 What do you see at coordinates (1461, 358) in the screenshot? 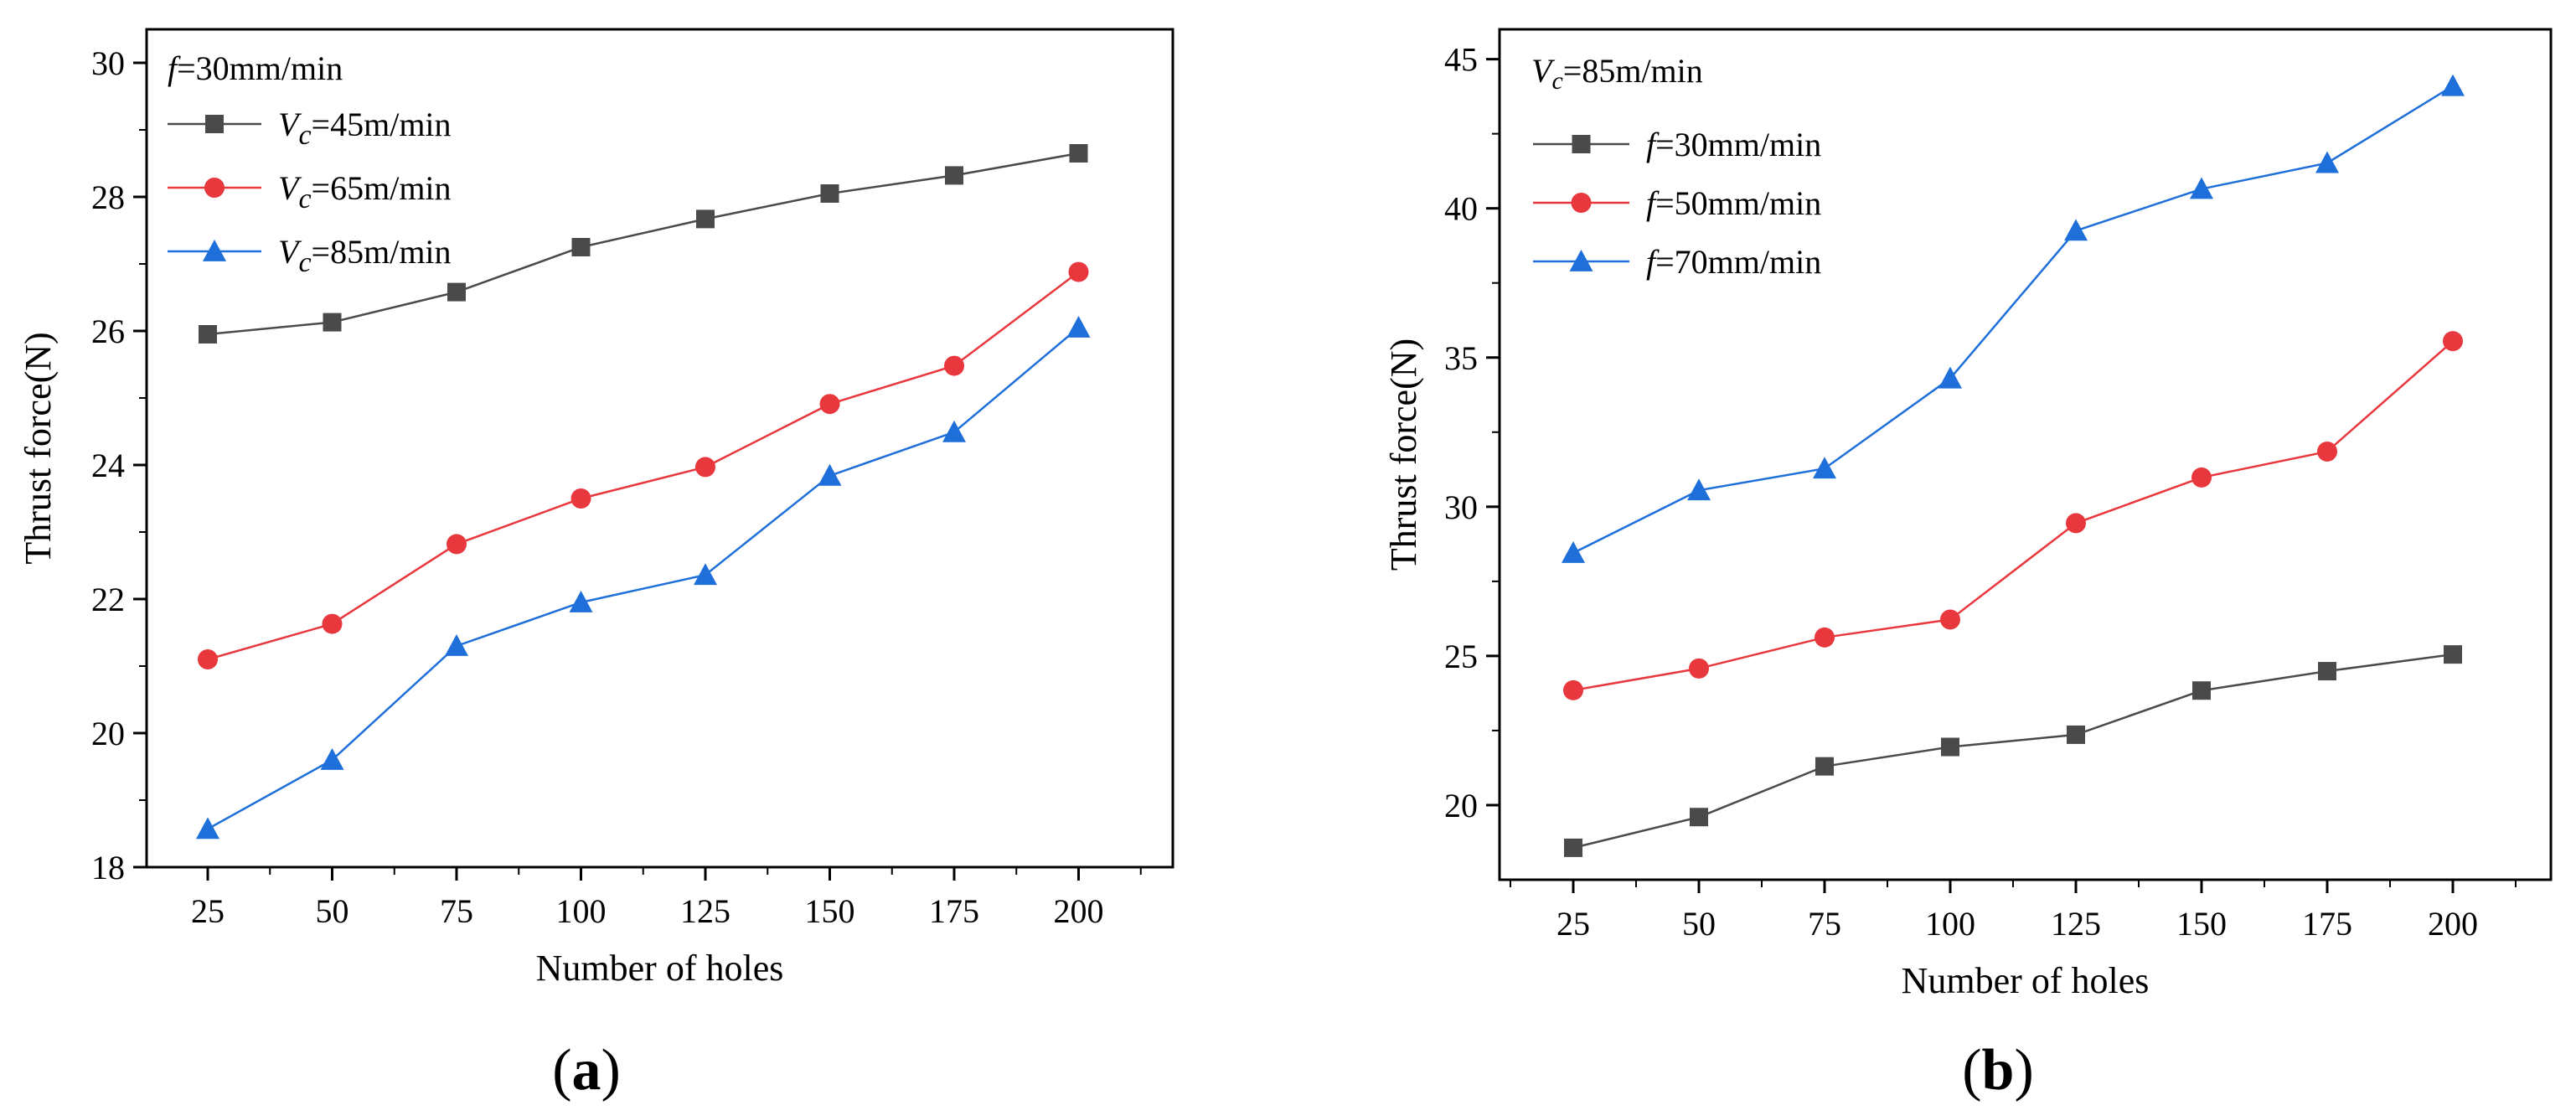
I see `y-tick-label: 35` at bounding box center [1461, 358].